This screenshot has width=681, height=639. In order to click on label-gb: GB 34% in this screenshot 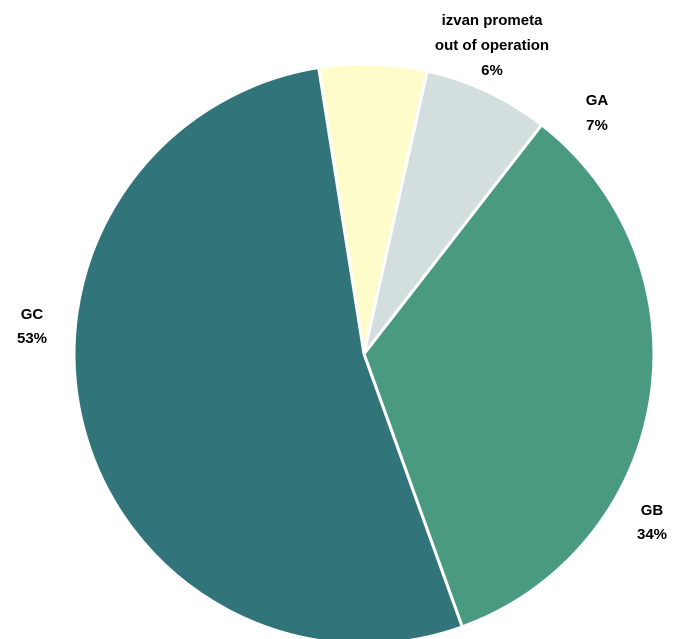, I will do `click(652, 522)`.